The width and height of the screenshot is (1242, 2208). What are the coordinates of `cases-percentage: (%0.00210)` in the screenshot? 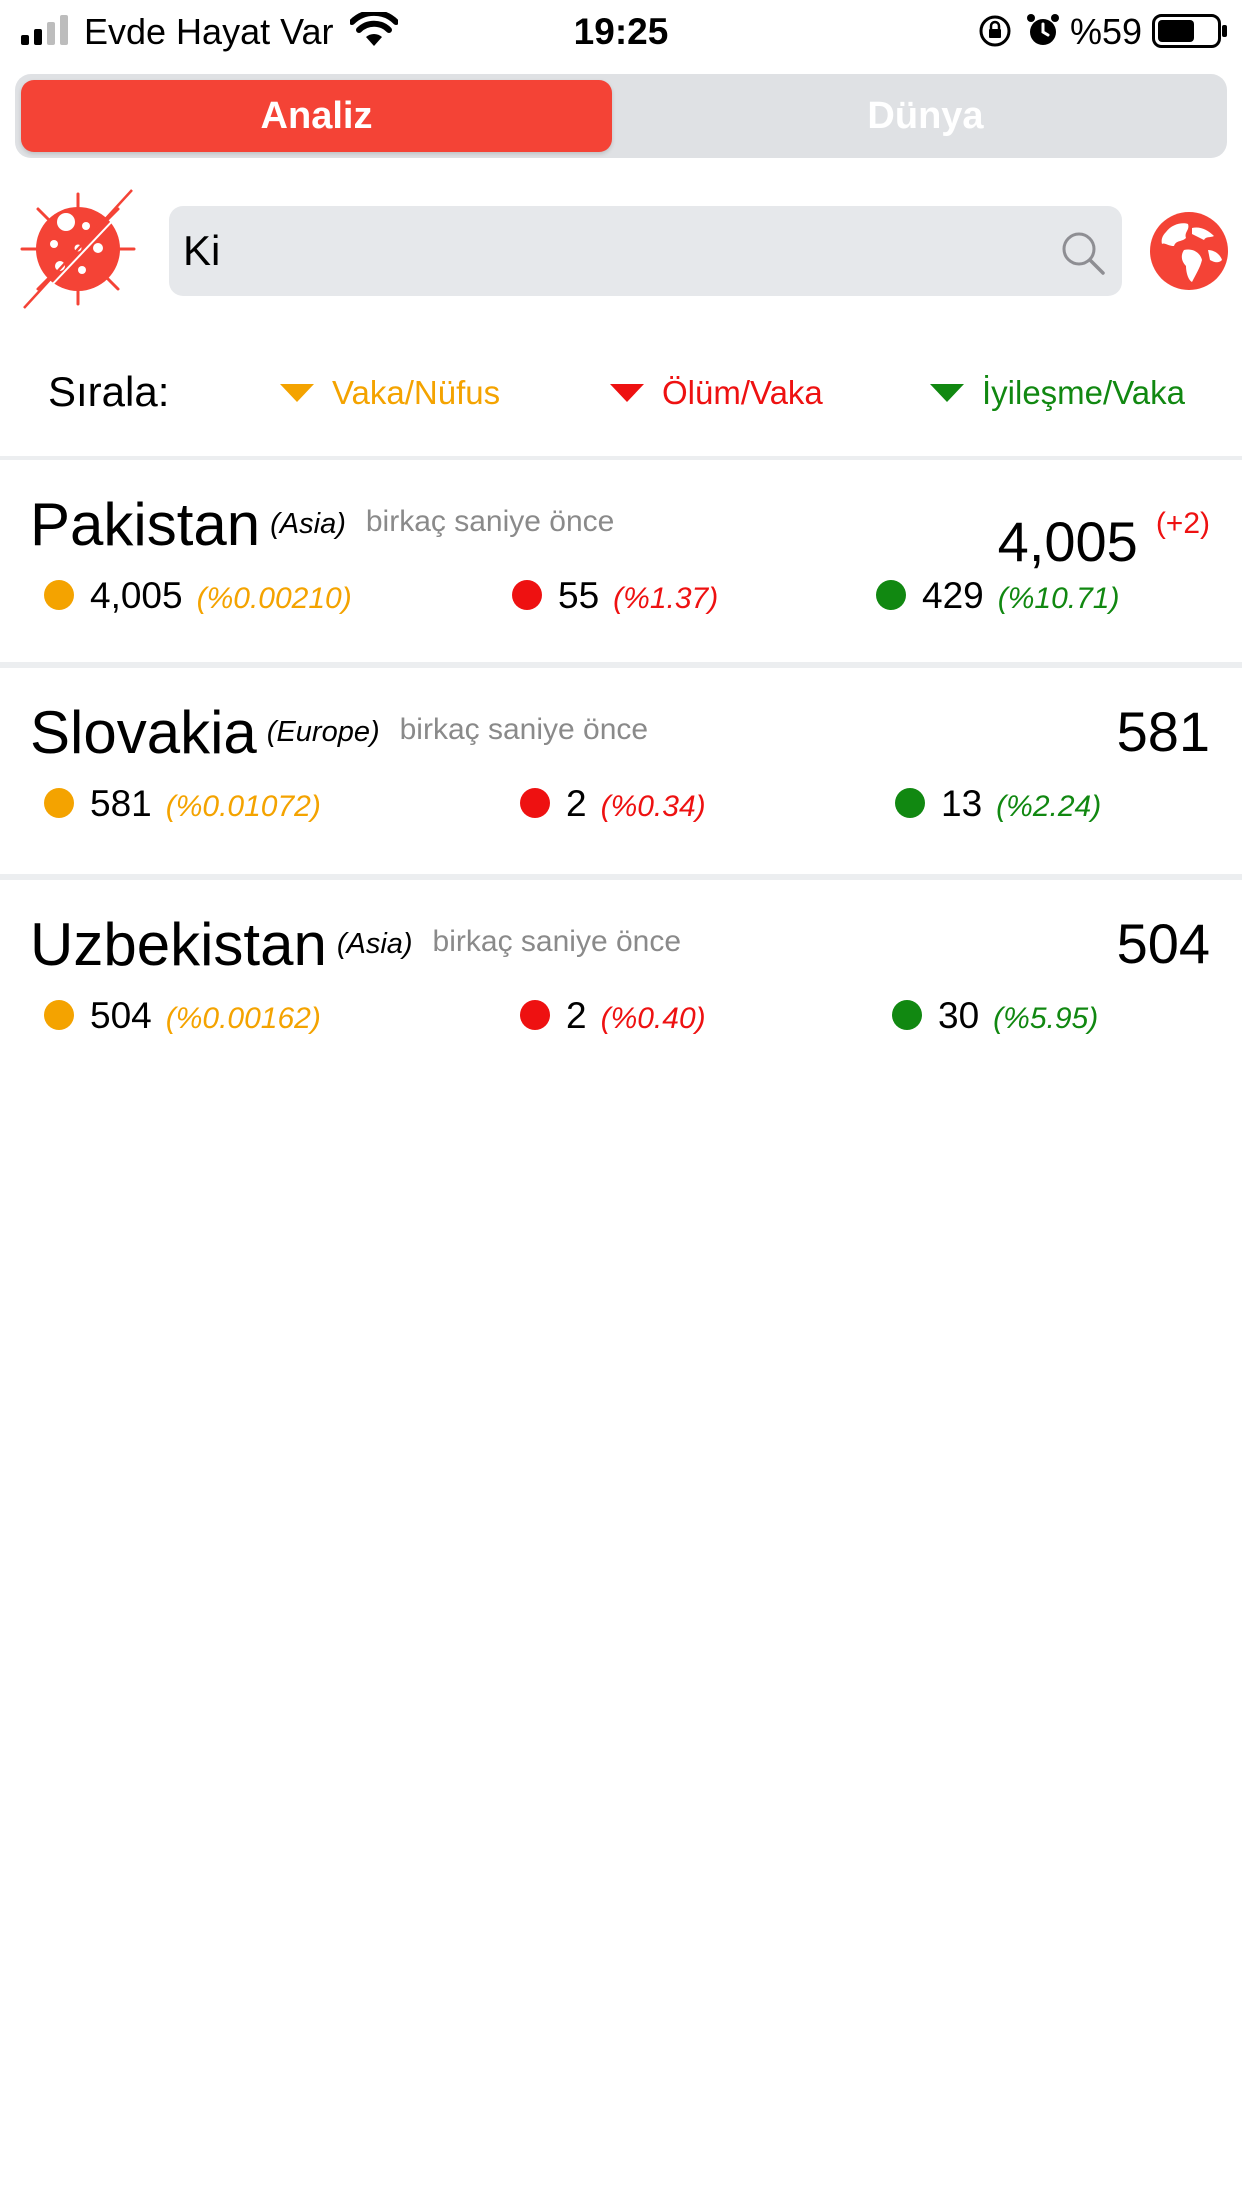 It's located at (274, 598).